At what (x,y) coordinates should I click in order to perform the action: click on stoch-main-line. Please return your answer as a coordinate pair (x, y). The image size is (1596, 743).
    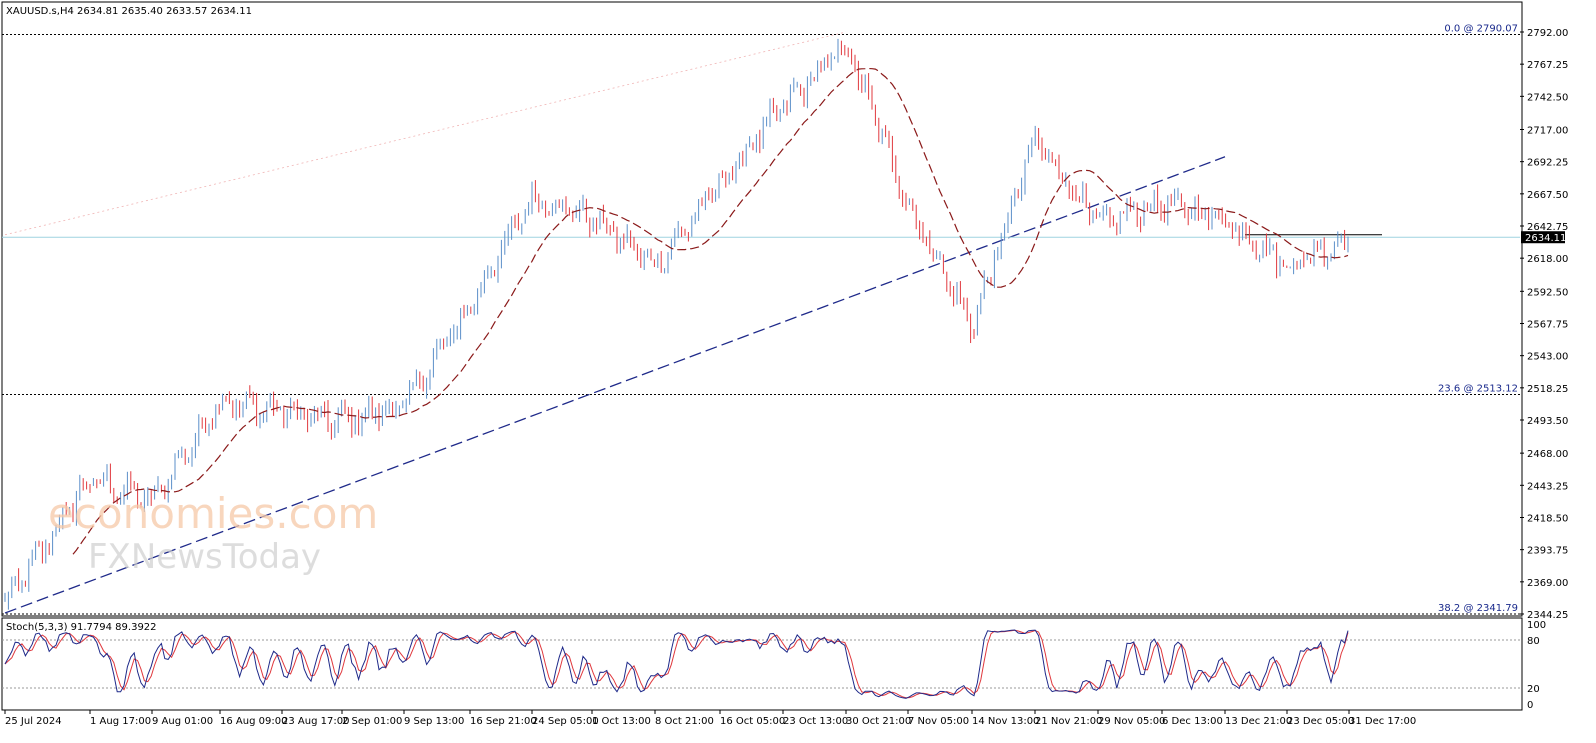
    Looking at the image, I should click on (676, 664).